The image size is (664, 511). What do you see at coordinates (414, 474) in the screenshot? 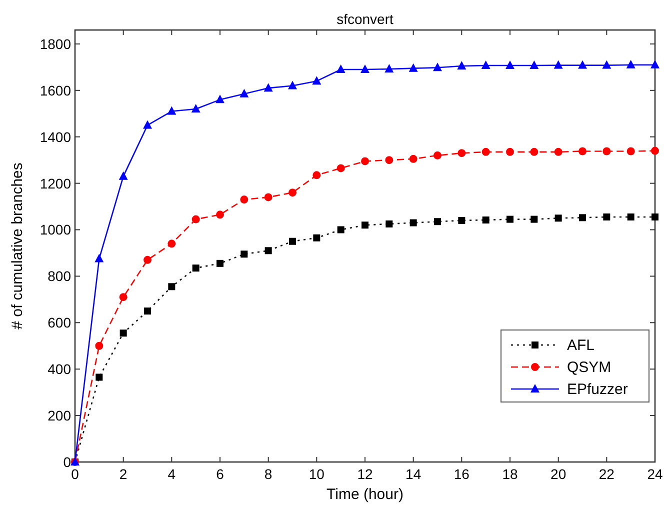
I see `x-tick-label: 14` at bounding box center [414, 474].